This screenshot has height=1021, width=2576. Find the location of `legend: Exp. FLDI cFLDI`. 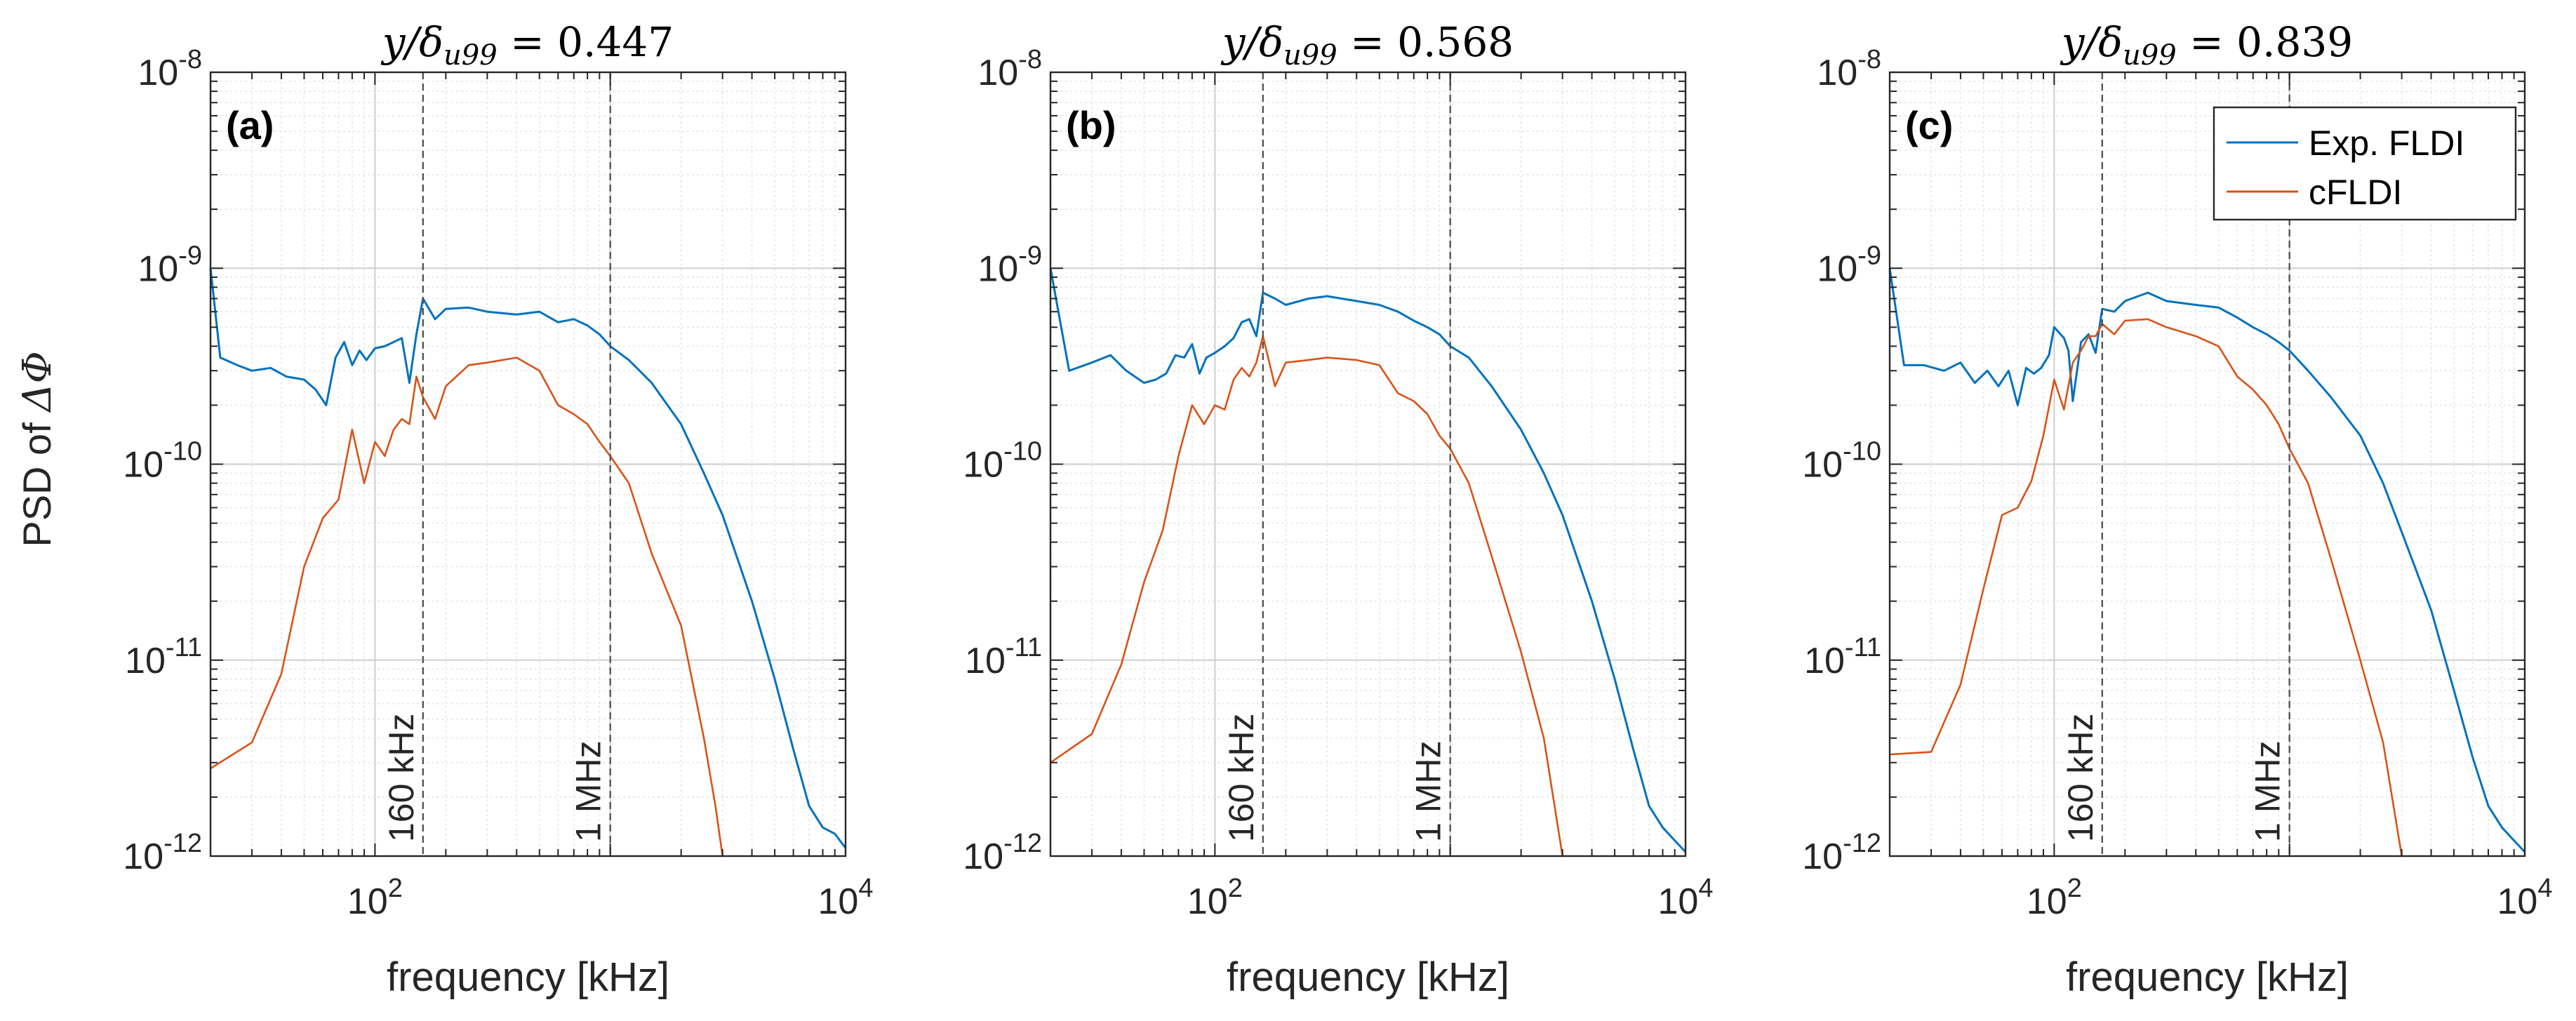

legend: Exp. FLDI cFLDI is located at coordinates (2365, 163).